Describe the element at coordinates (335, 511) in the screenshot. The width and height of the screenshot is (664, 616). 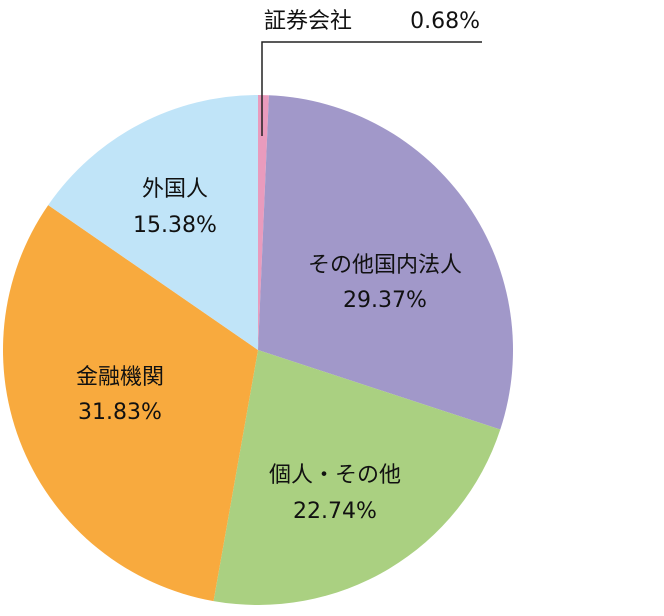
I see `slice-value: 22.74%` at that location.